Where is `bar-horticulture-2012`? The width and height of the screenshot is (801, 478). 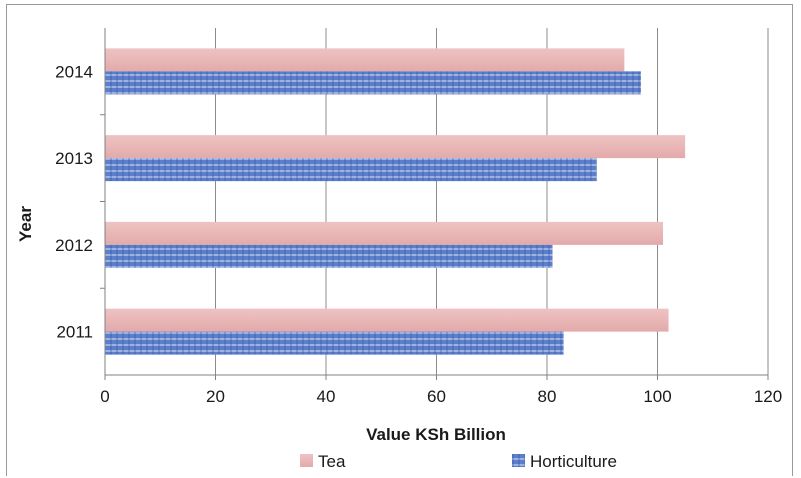
bar-horticulture-2012 is located at coordinates (329, 256).